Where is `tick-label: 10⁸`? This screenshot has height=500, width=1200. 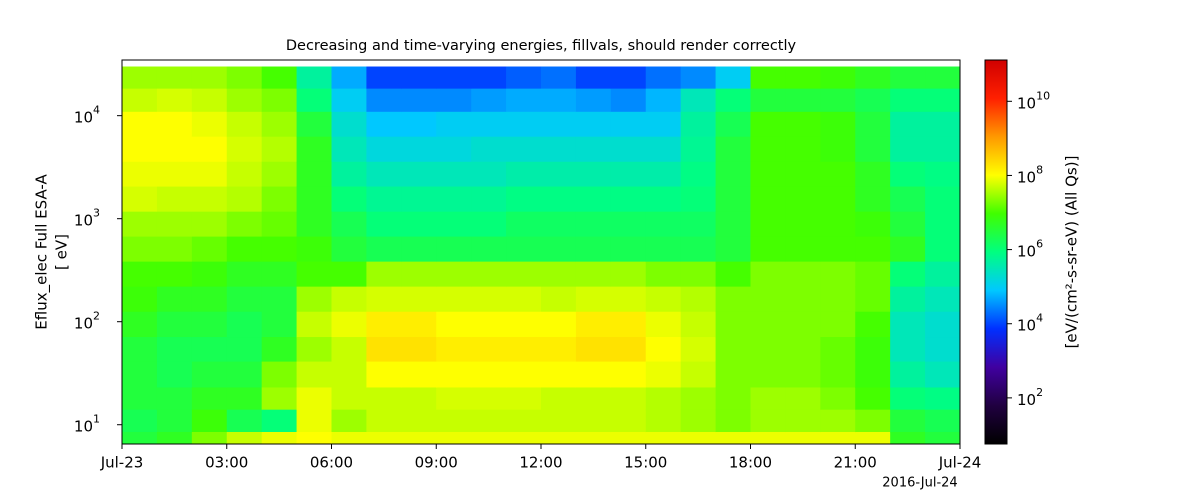 tick-label: 10⁸ is located at coordinates (1030, 174).